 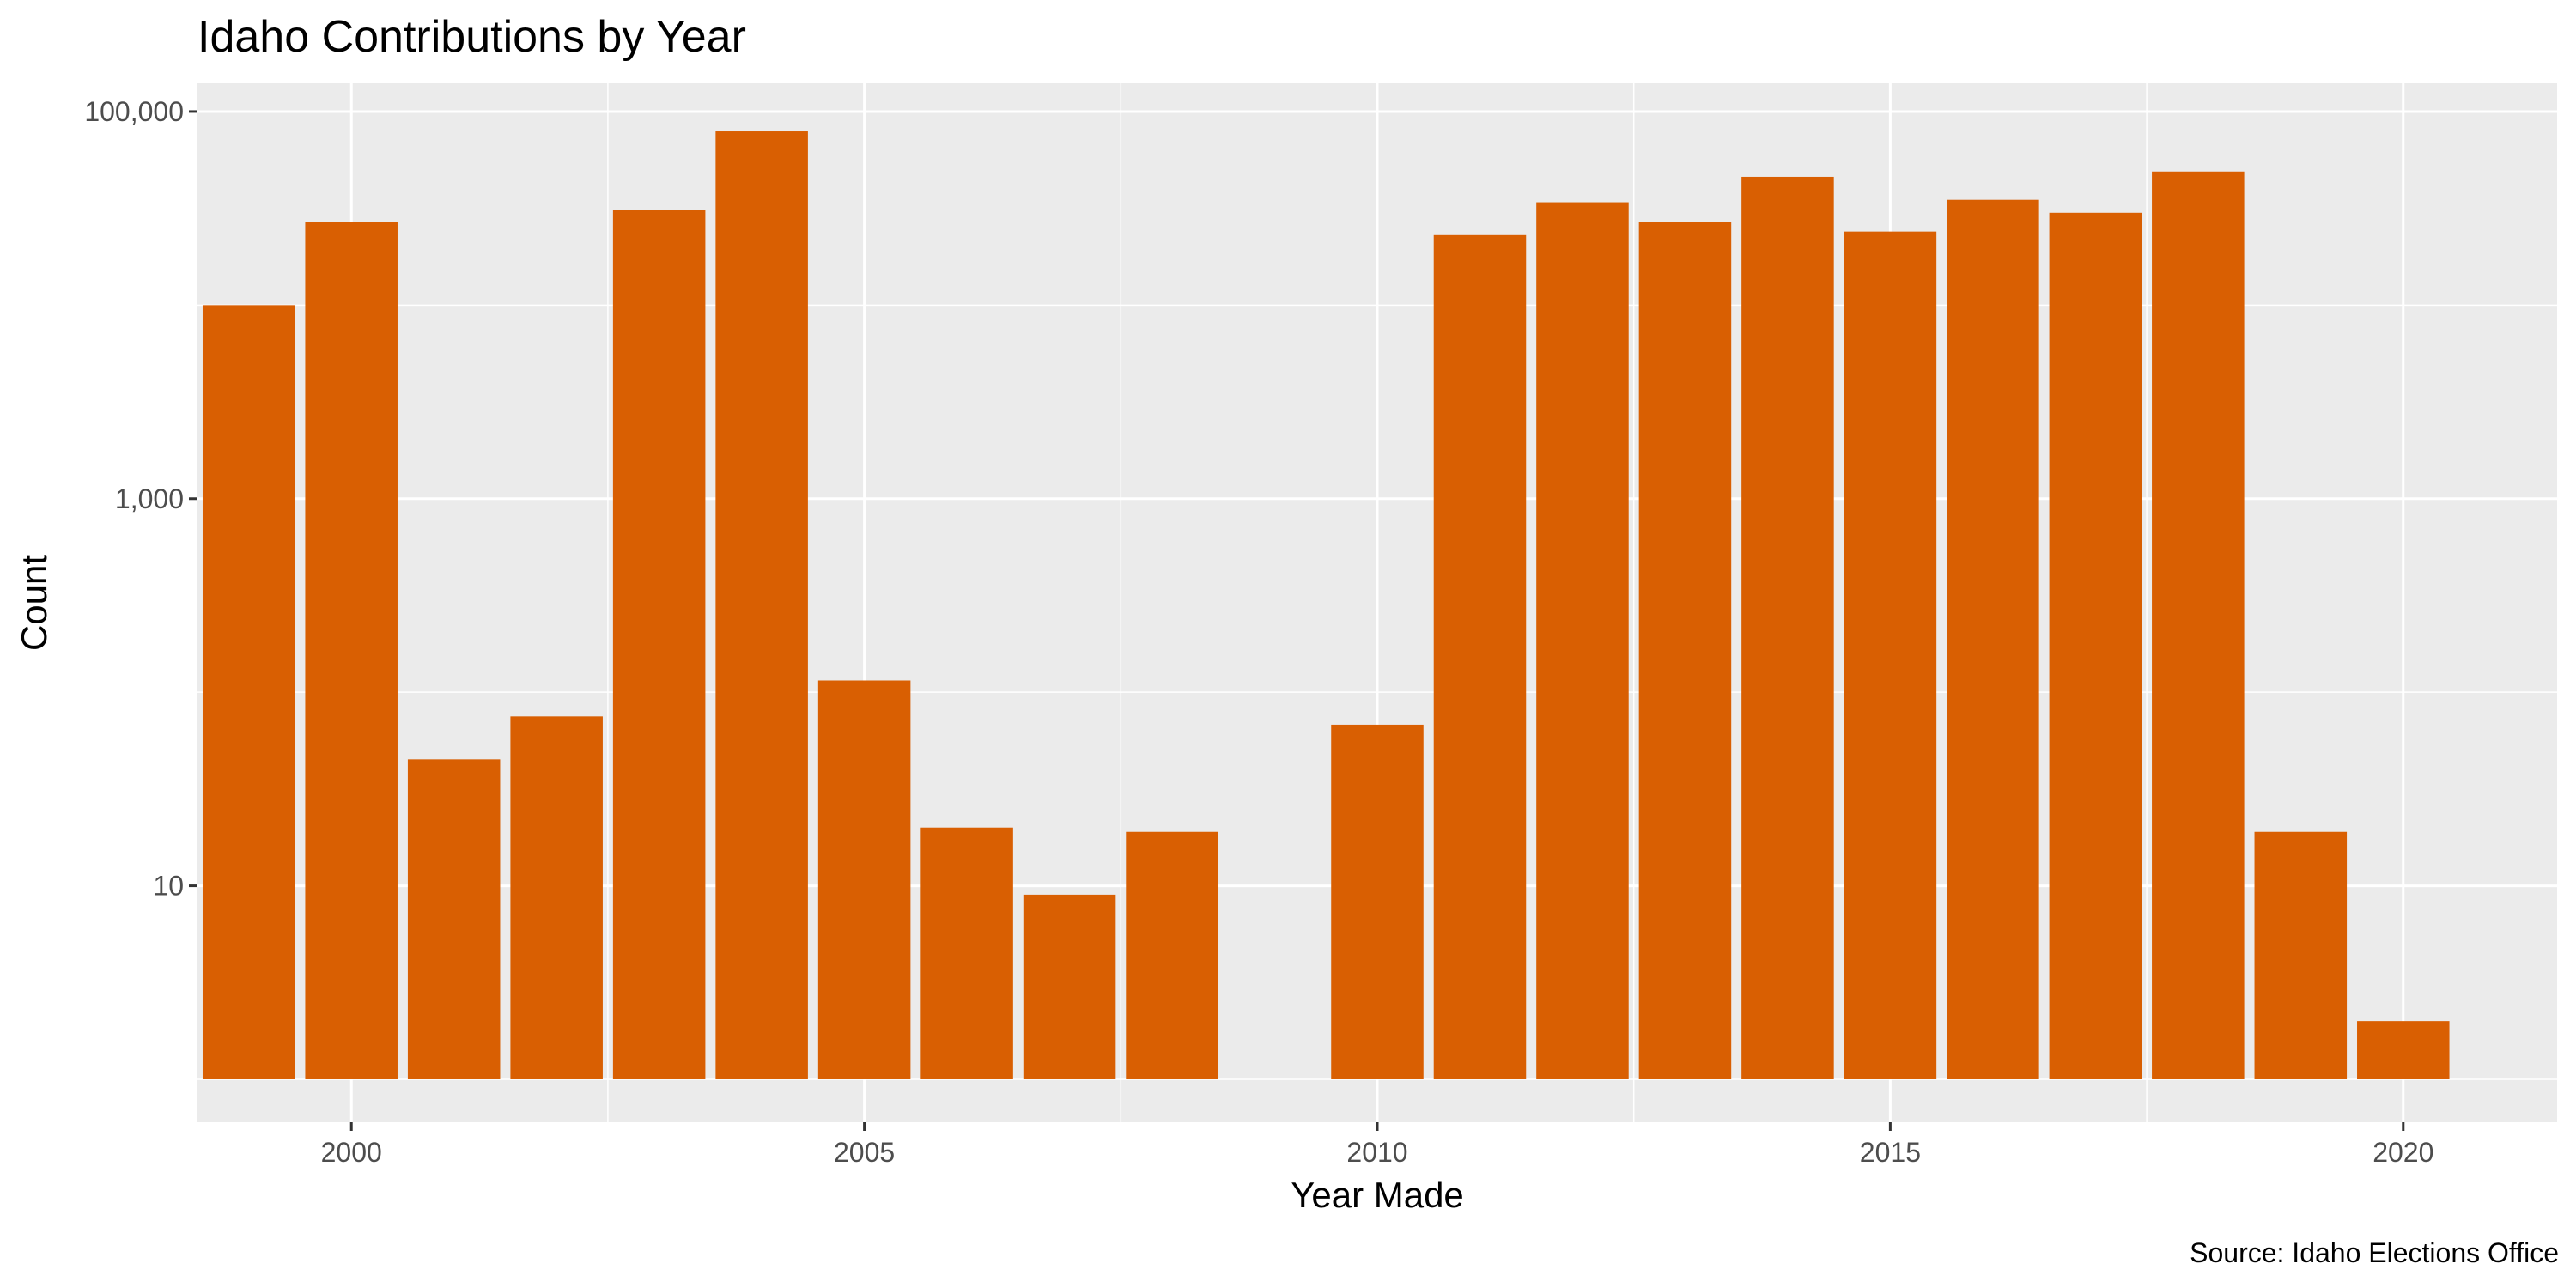 I want to click on x-axis-tick-labels: 2000 2005 2010 2015 2020, so click(x=1378, y=1152).